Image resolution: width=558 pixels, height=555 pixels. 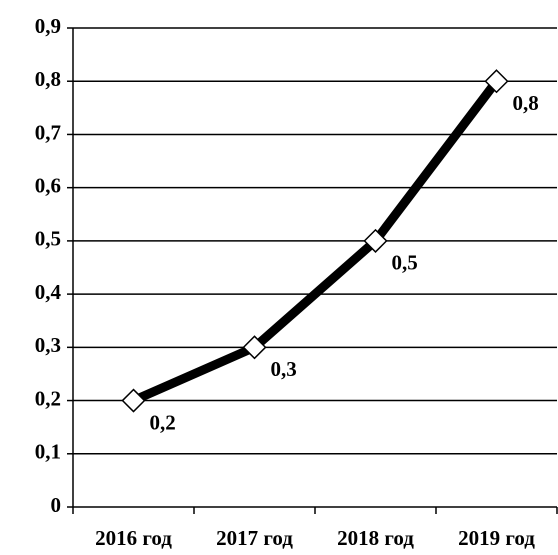 What do you see at coordinates (254, 538) in the screenshot?
I see `x-tick-label: 2017 год` at bounding box center [254, 538].